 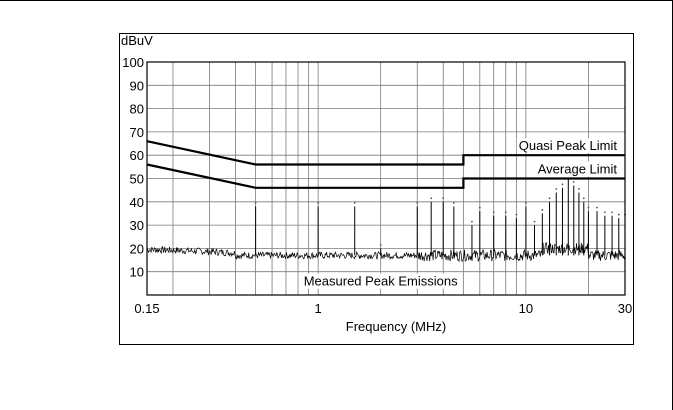 I want to click on measured-peak-emissions-label-bg, so click(x=381, y=281).